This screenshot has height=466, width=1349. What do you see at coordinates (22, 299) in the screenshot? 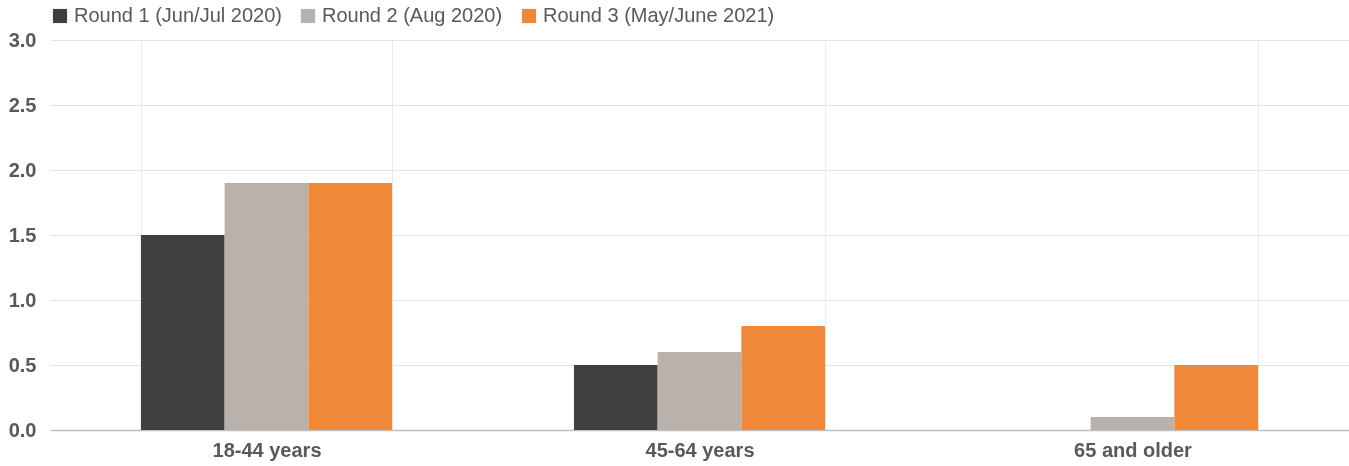
I see `y-tick-label: 1.0` at bounding box center [22, 299].